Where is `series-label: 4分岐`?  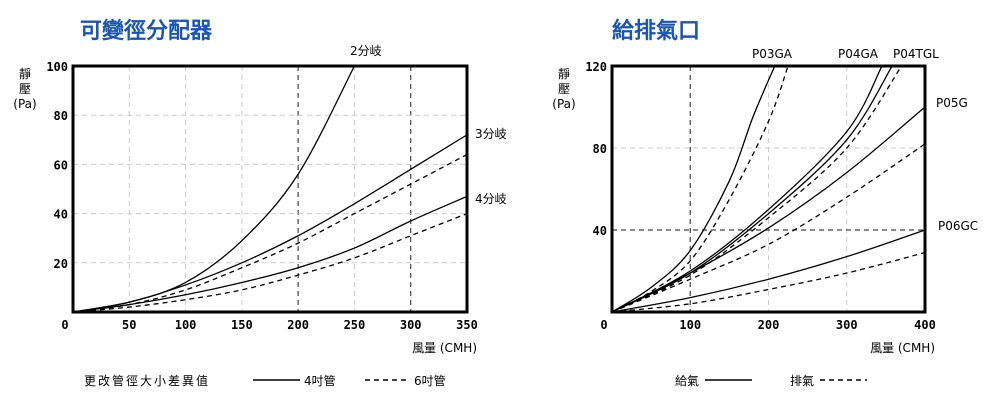
series-label: 4分岐 is located at coordinates (491, 199).